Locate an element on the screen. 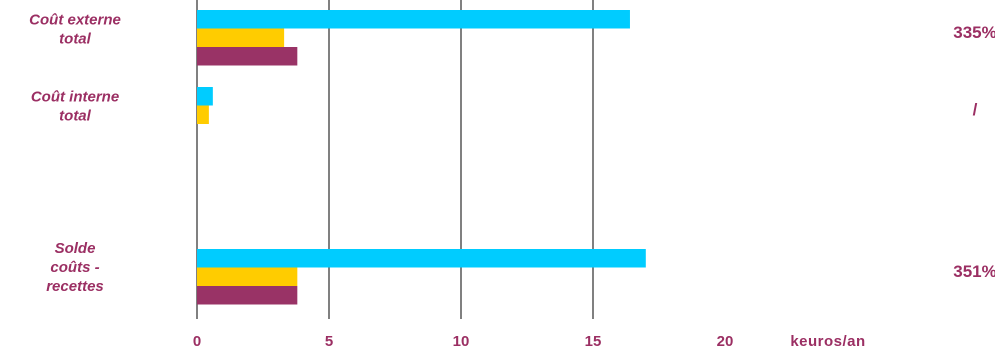 The width and height of the screenshot is (995, 354). percent-label-1: / is located at coordinates (975, 109).